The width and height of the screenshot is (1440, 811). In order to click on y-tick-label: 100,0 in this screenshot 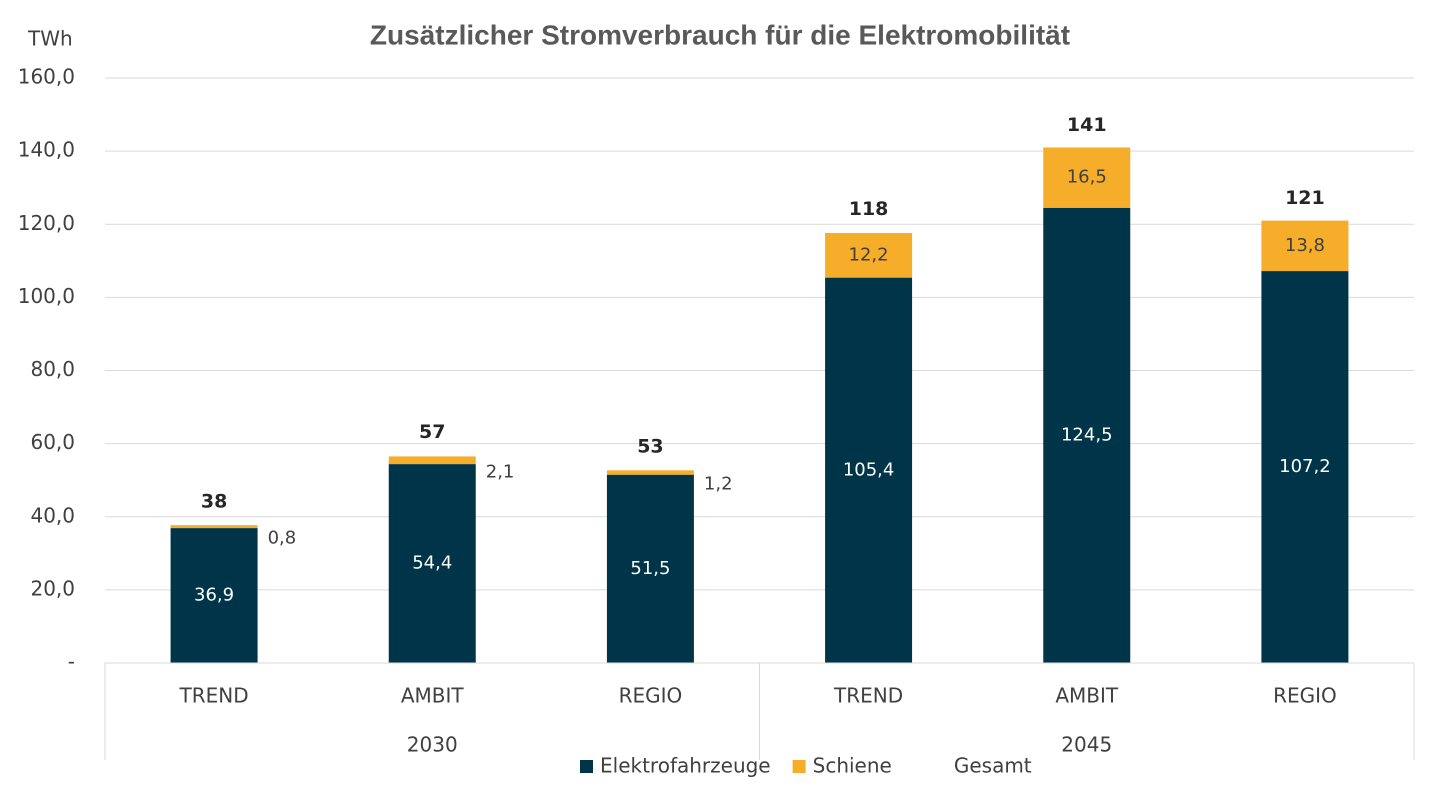, I will do `click(46, 296)`.